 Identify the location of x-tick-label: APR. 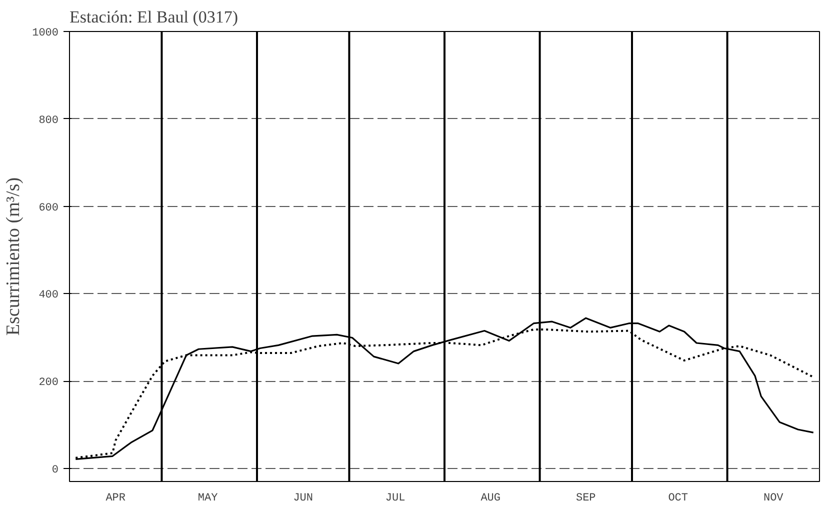
(116, 498).